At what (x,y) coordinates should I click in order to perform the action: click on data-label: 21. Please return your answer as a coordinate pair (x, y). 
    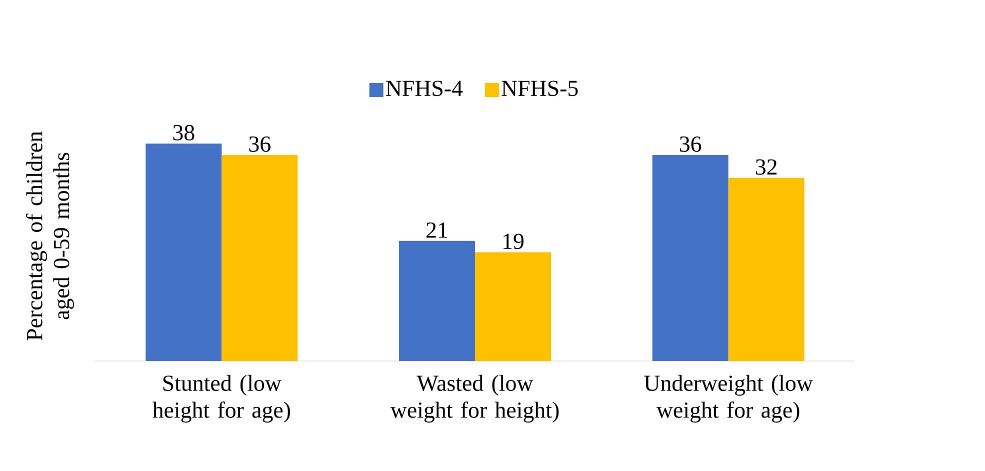
    Looking at the image, I should click on (437, 230).